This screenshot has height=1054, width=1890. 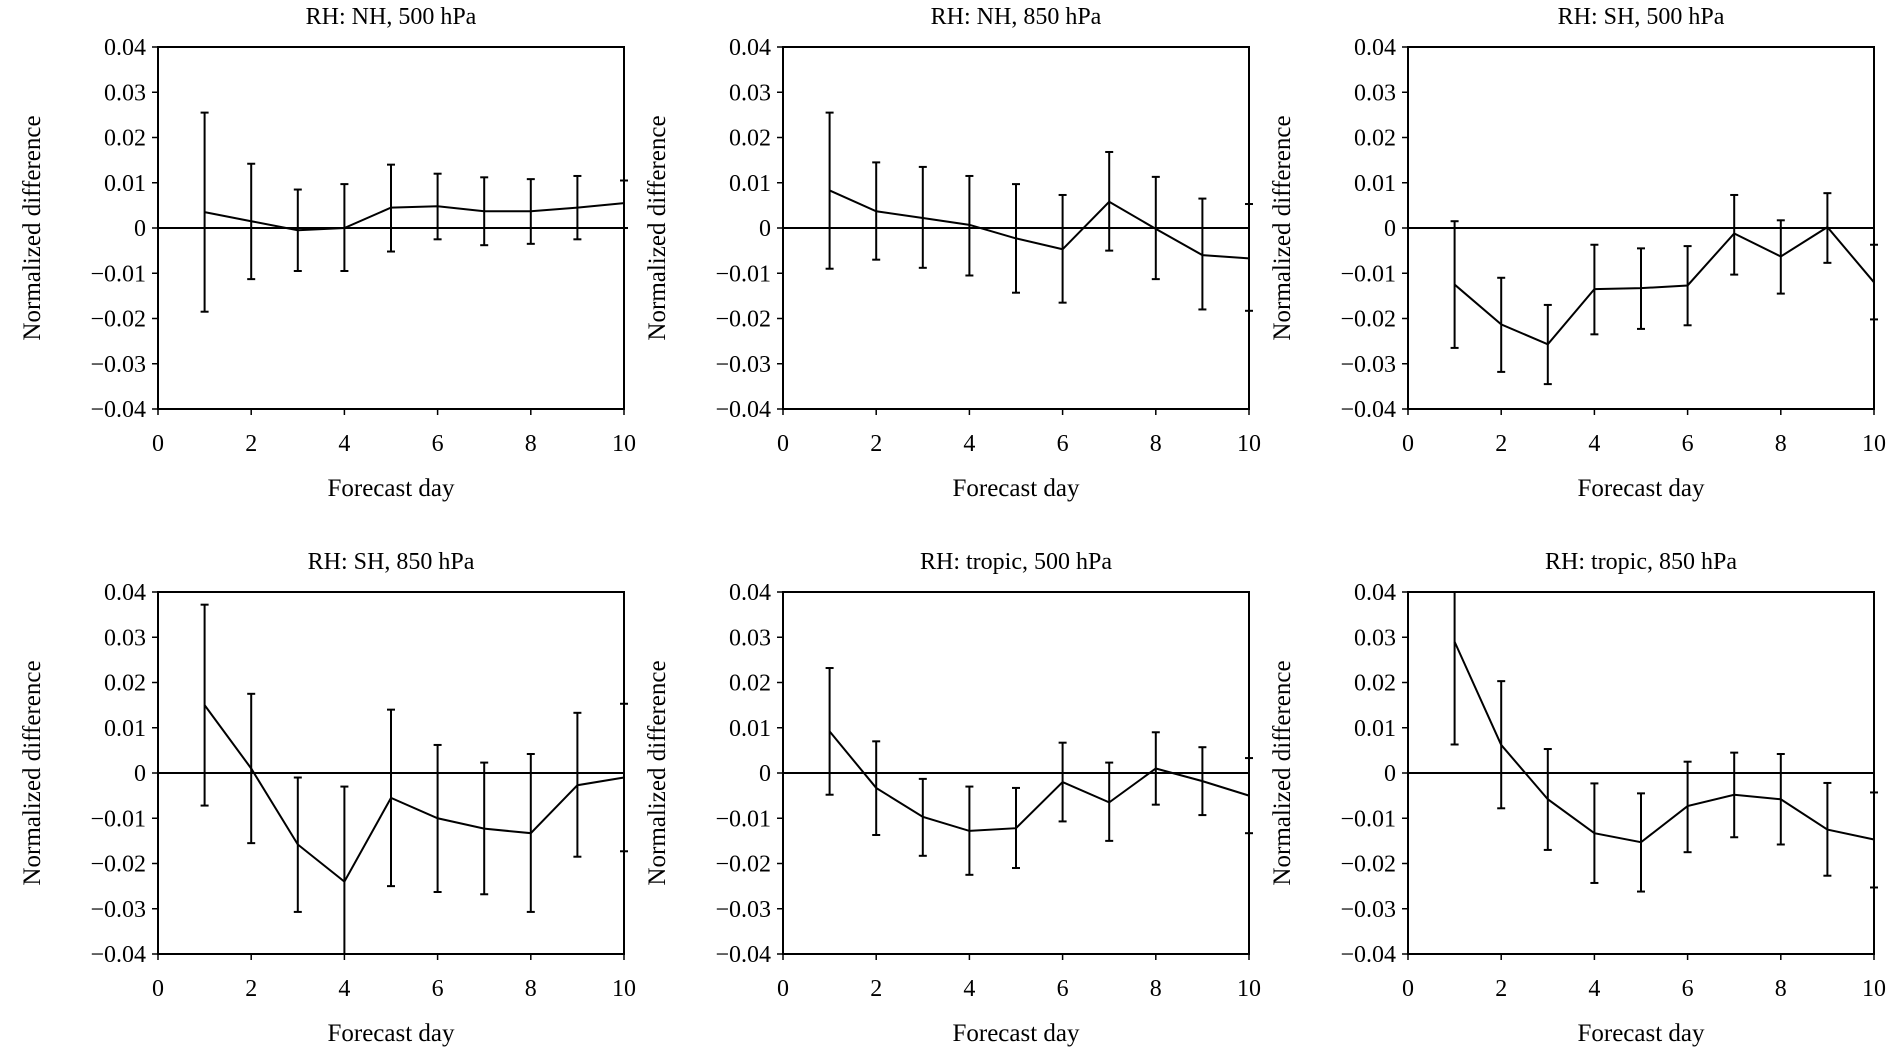 What do you see at coordinates (1016, 562) in the screenshot?
I see `chart-title: RH: tropic, 500 hPa` at bounding box center [1016, 562].